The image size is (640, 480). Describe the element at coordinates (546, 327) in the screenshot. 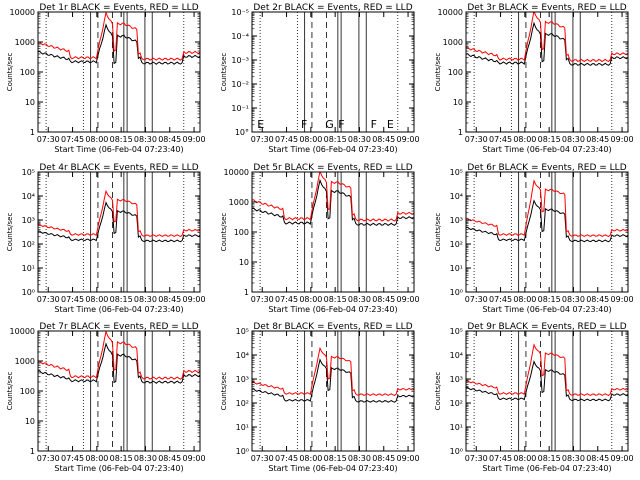

I see `panel-title: Det 9r BLACK = Events, RED = LLD` at that location.